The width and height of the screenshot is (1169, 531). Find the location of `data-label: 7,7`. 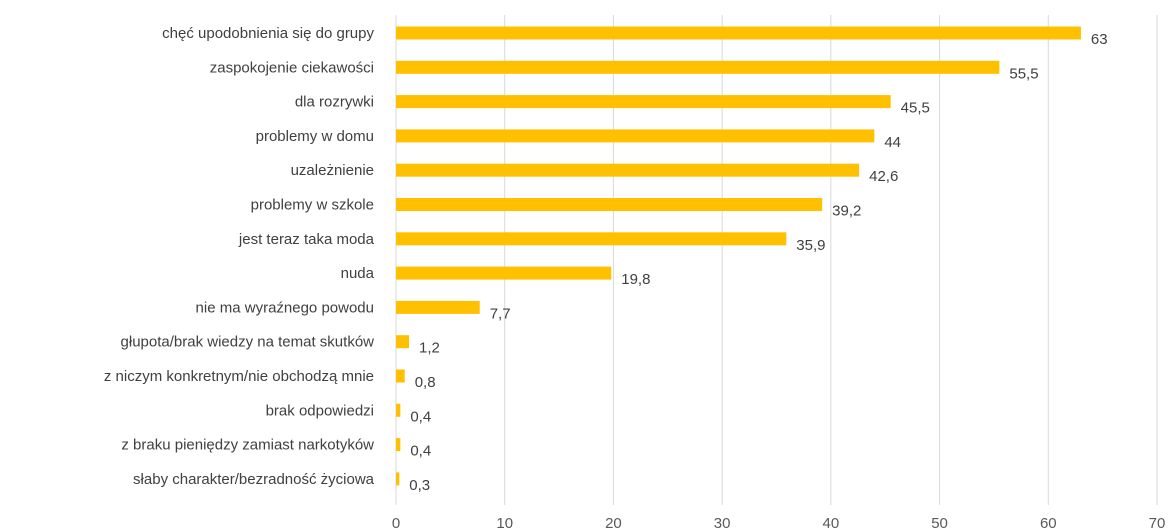

data-label: 7,7 is located at coordinates (500, 313).